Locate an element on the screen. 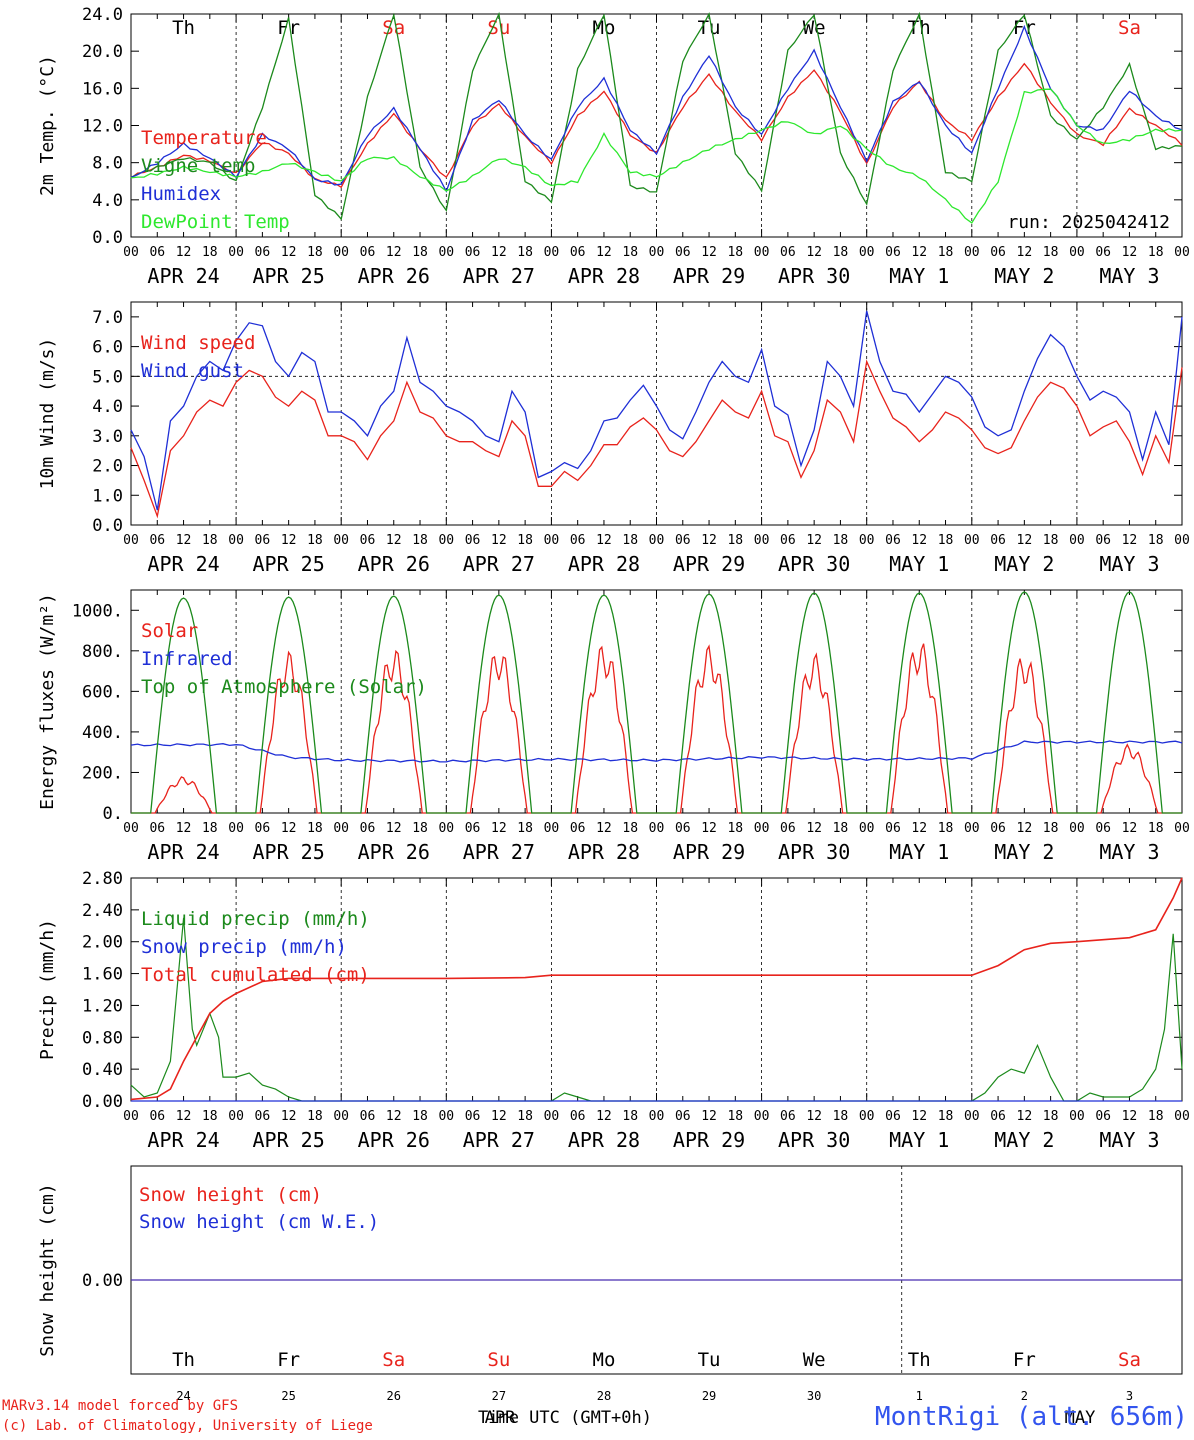  date-label: APR 30 is located at coordinates (814, 276).